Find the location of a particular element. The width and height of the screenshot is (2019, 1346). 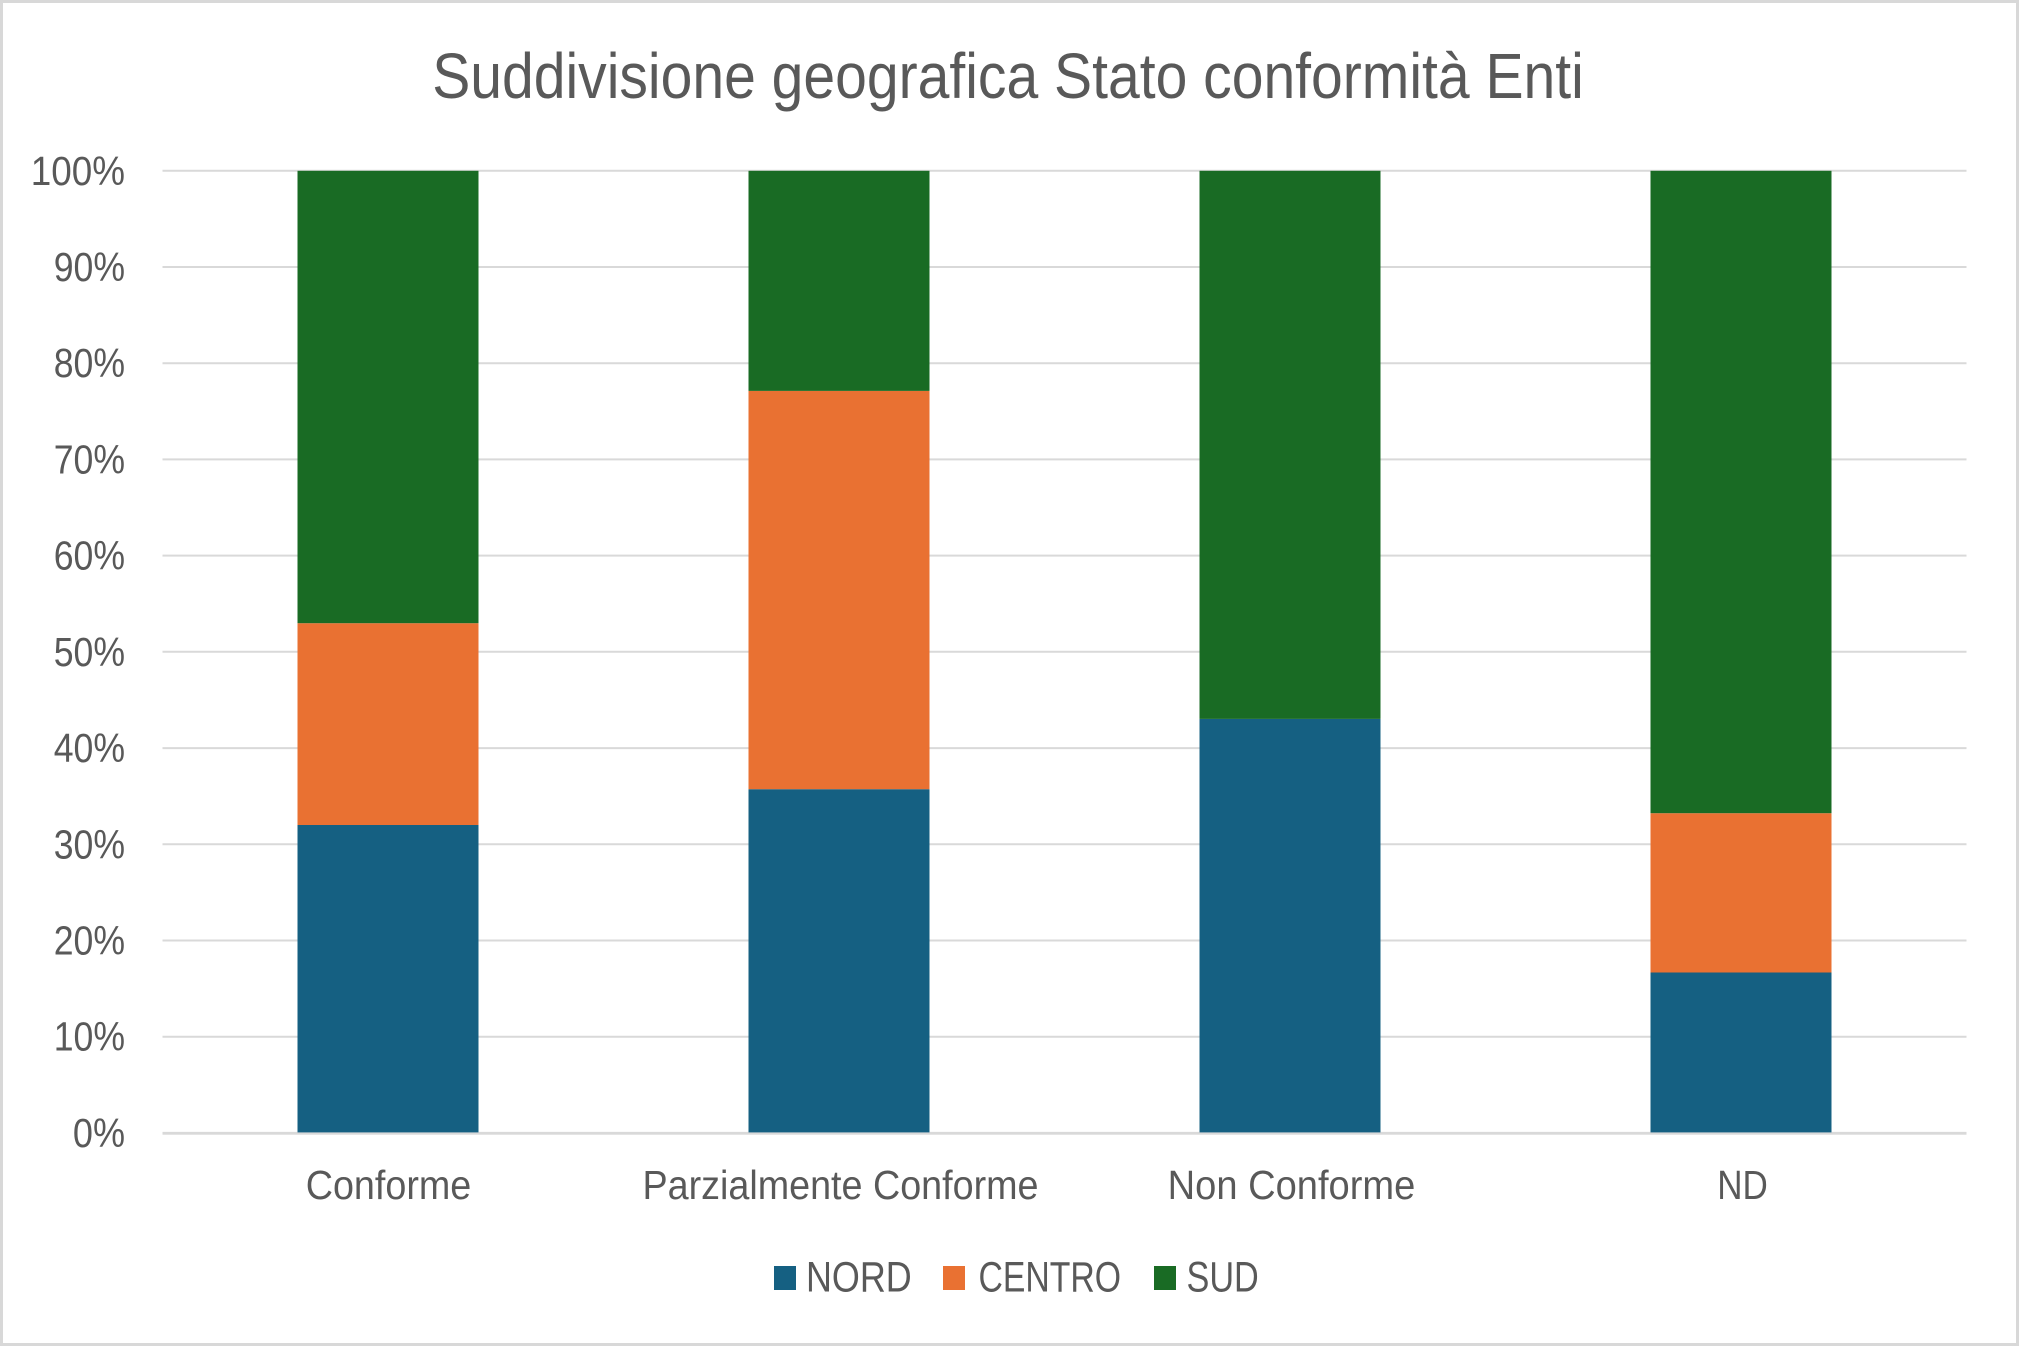

svg-text: 30% is located at coordinates (89, 845).